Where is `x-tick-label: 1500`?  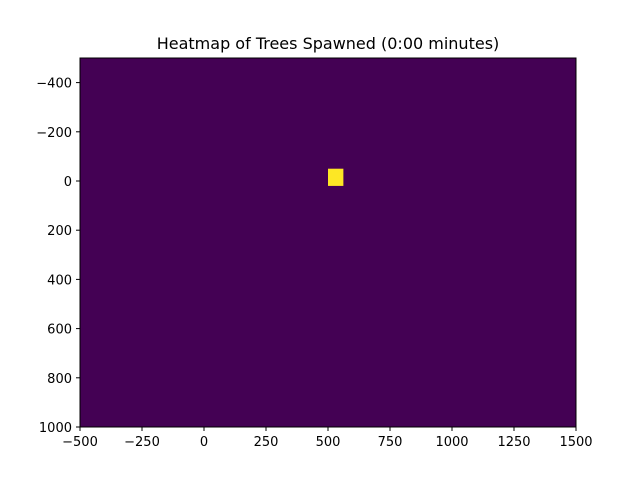 x-tick-label: 1500 is located at coordinates (575, 442).